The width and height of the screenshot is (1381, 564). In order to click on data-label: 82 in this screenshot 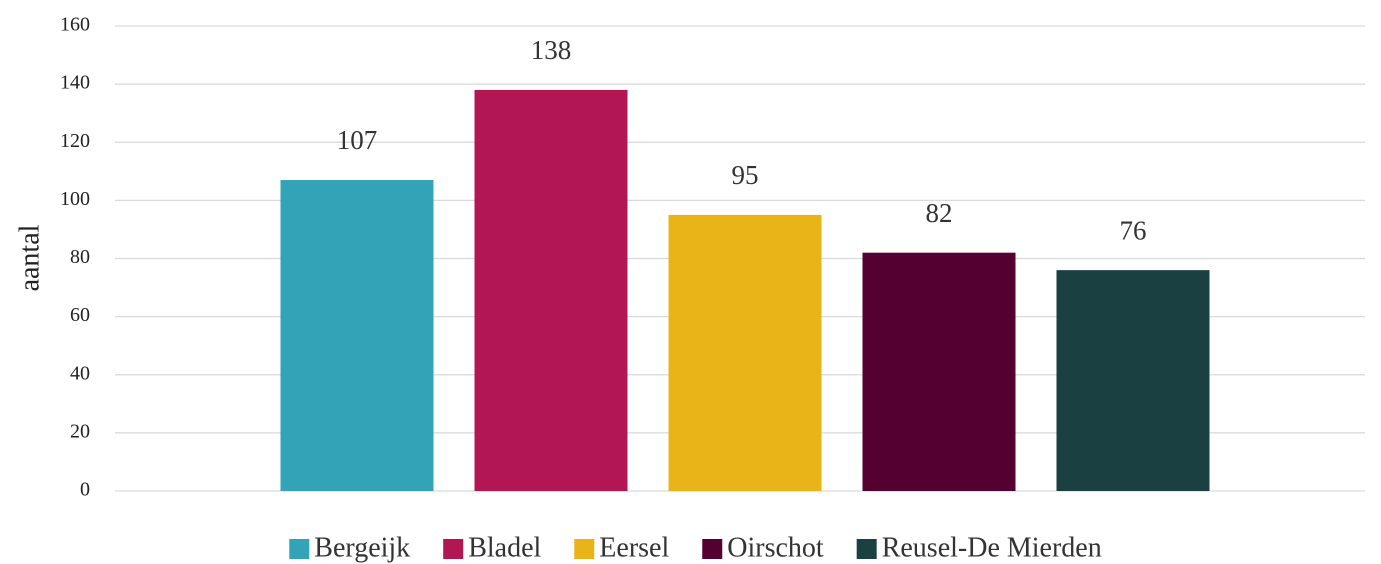, I will do `click(939, 213)`.